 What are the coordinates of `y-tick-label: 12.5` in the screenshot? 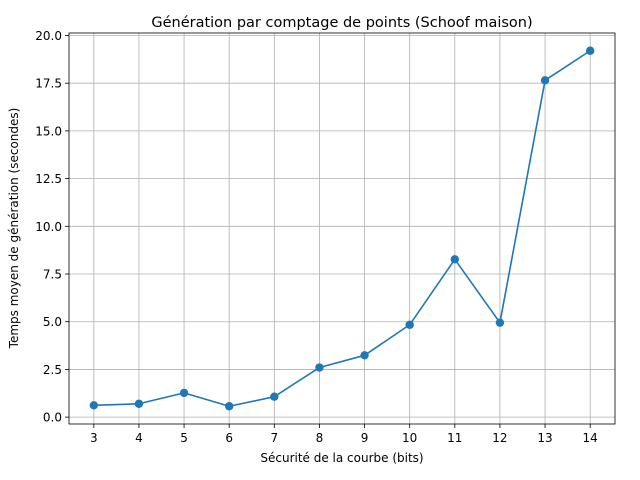 It's located at (48, 179).